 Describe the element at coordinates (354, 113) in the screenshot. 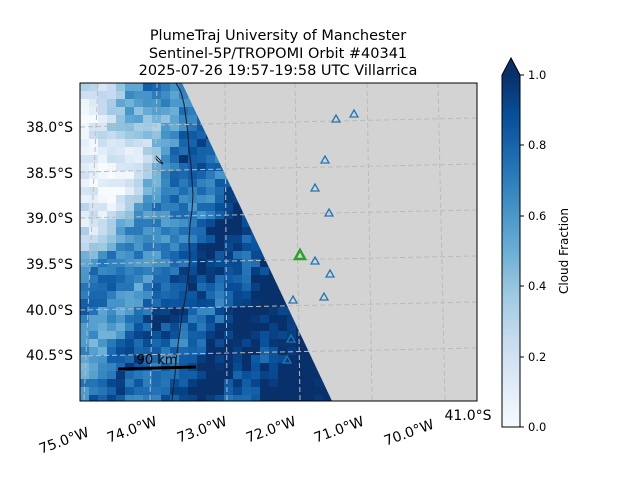

I see `volcano-marker` at that location.